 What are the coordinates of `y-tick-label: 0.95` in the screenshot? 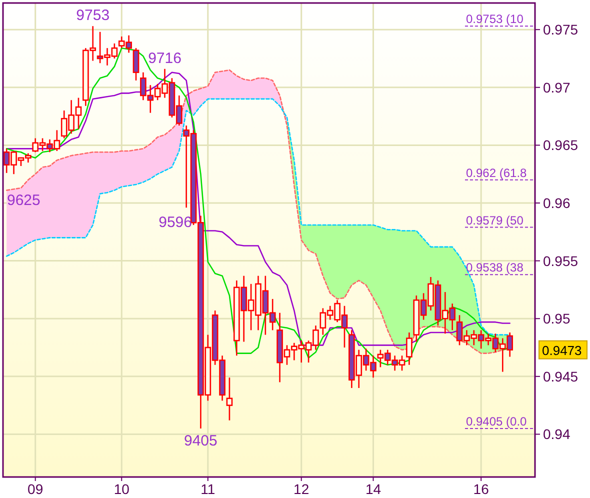 It's located at (556, 318).